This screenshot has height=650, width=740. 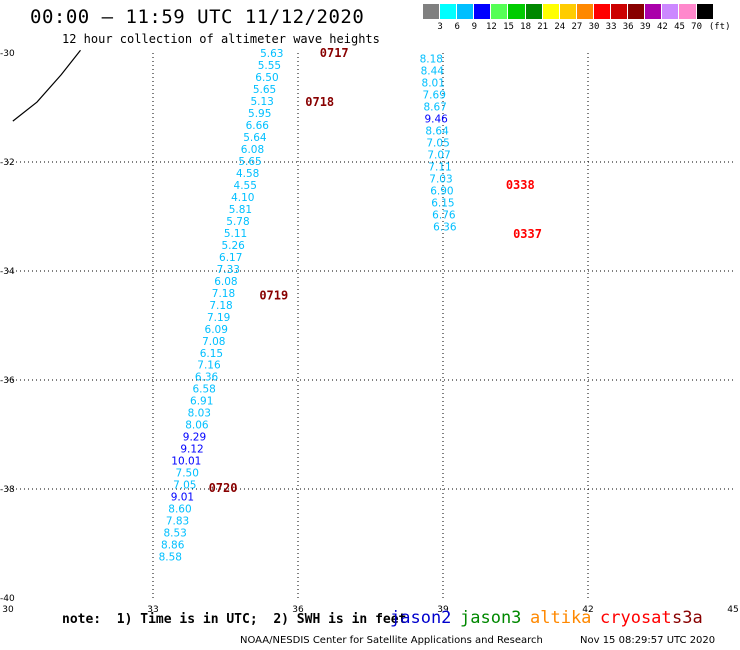 I want to click on legend-label: 42, so click(x=662, y=27).